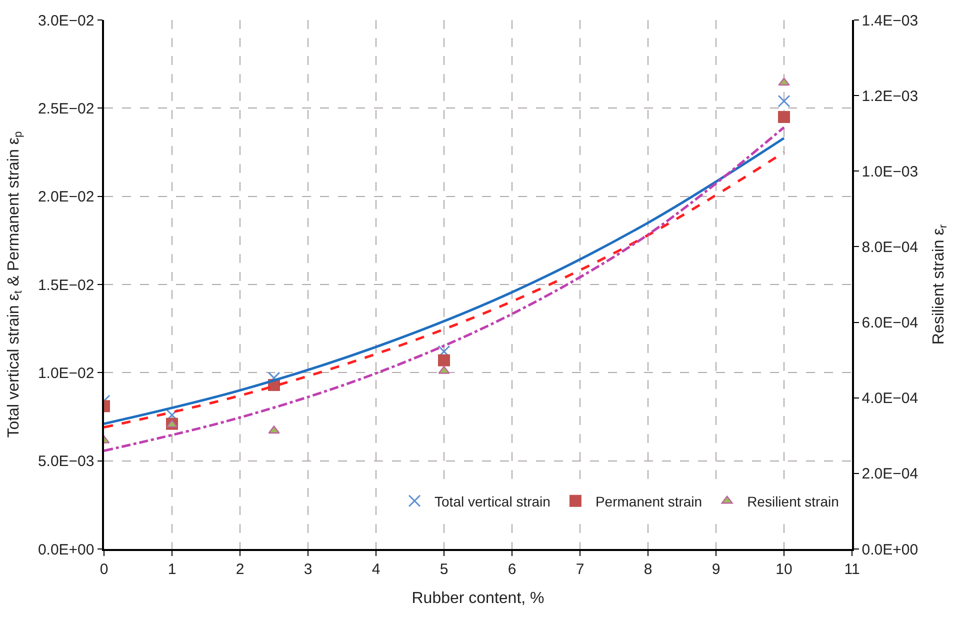 Image resolution: width=956 pixels, height=619 pixels. What do you see at coordinates (716, 569) in the screenshot?
I see `x-tick-label: 9` at bounding box center [716, 569].